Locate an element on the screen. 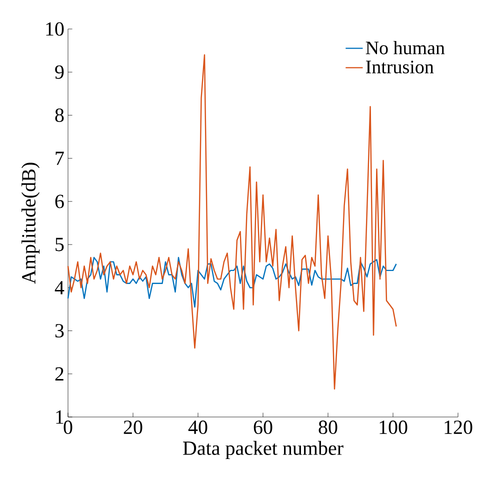 The width and height of the screenshot is (500, 479). legend-label: No human is located at coordinates (405, 47).